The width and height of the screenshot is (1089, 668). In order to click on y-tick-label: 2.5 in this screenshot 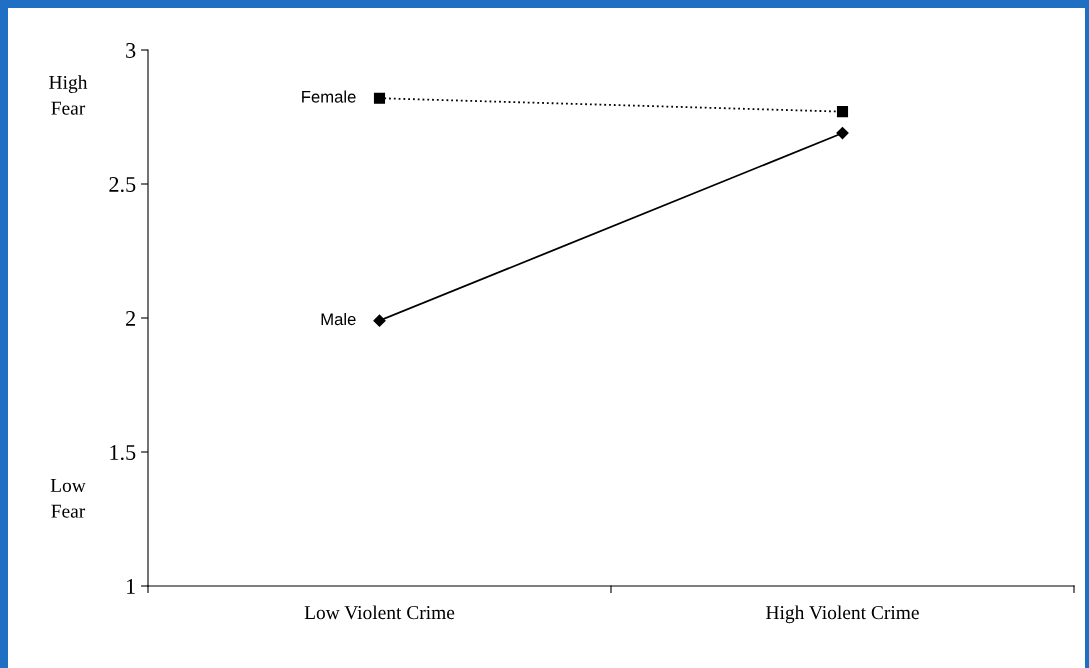, I will do `click(122, 184)`.